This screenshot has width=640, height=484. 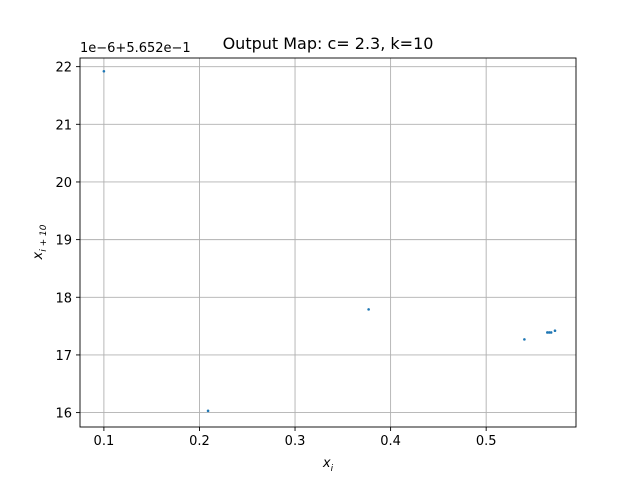 What do you see at coordinates (63, 356) in the screenshot?
I see `y-tick-label: 17` at bounding box center [63, 356].